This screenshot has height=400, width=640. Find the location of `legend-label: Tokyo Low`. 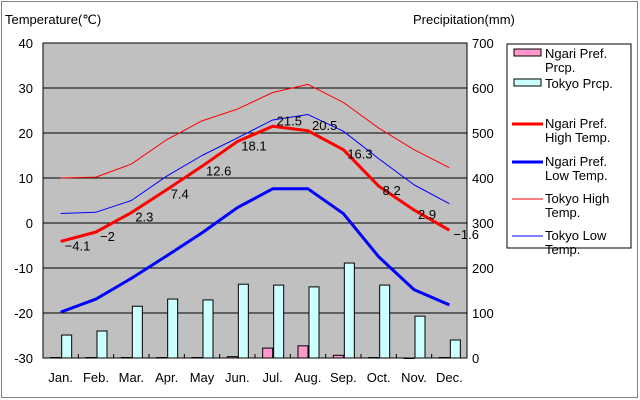

legend-label: Tokyo Low is located at coordinates (576, 235).